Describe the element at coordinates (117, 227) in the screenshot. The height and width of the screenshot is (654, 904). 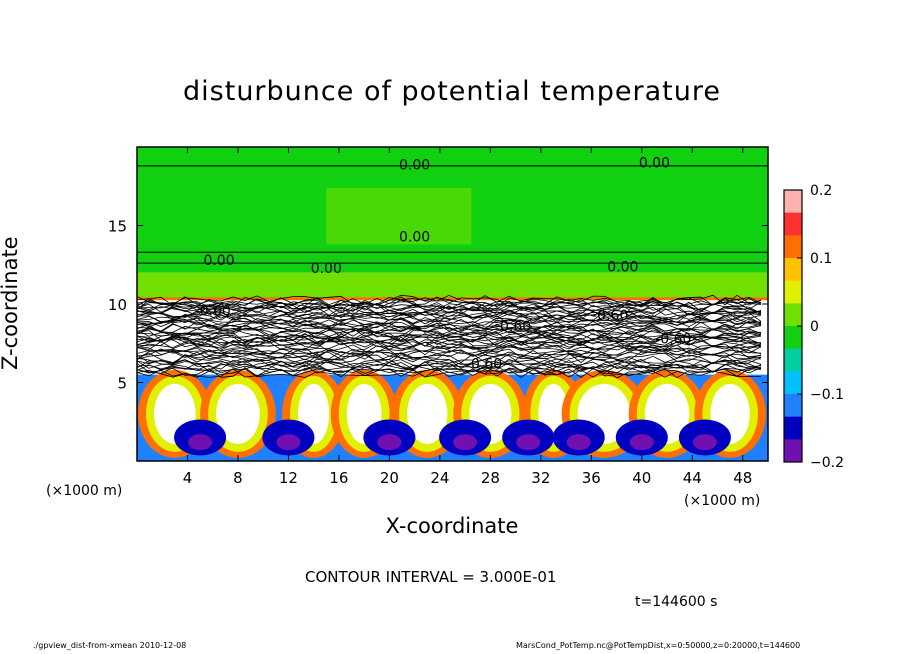
I see `y-tick-label: 15` at that location.